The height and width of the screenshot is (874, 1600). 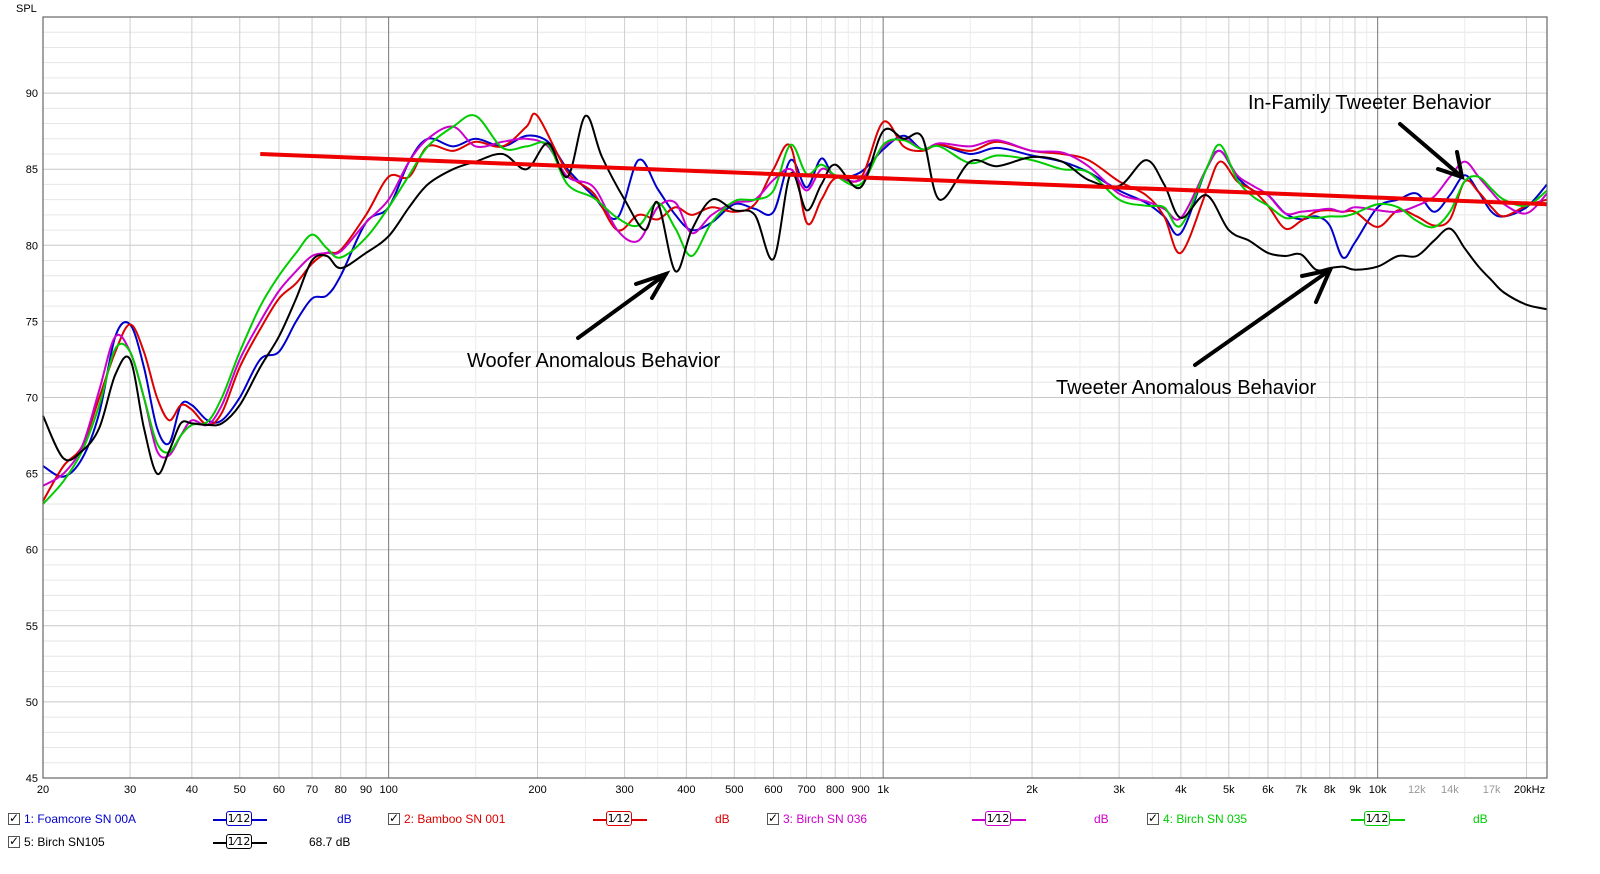 I want to click on x-tick-label: 4k, so click(x=1181, y=790).